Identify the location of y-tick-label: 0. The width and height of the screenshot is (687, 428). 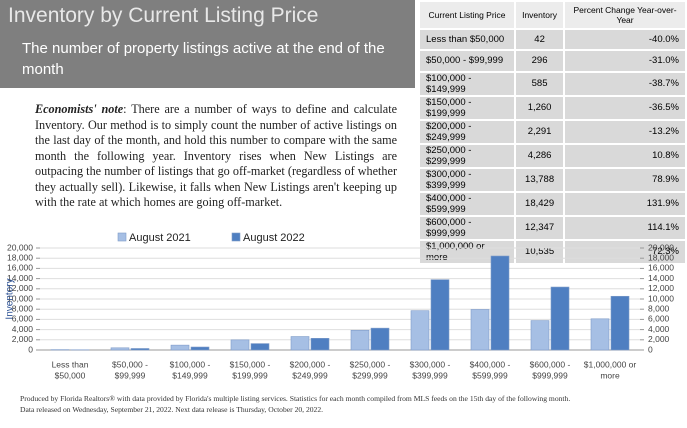
(30, 349).